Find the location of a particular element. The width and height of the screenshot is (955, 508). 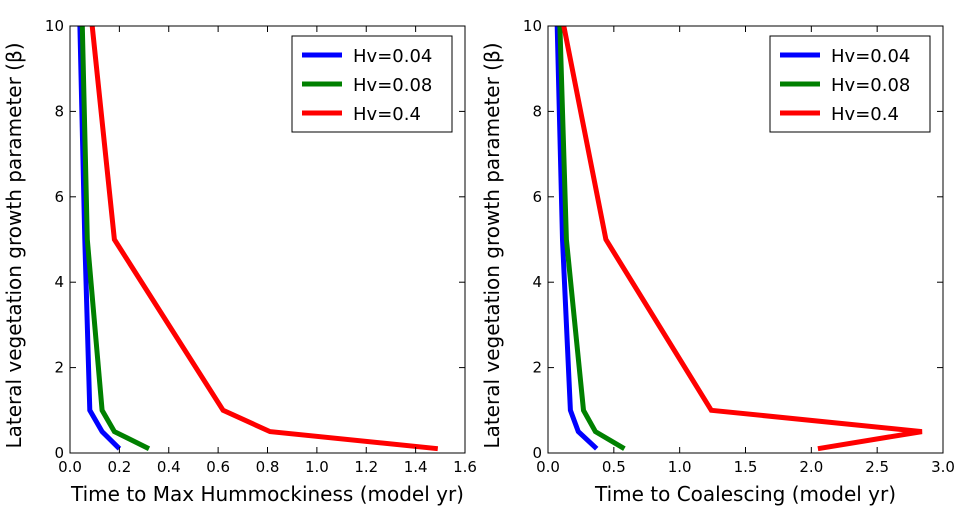

x-tick-label: 0.8 is located at coordinates (268, 467).